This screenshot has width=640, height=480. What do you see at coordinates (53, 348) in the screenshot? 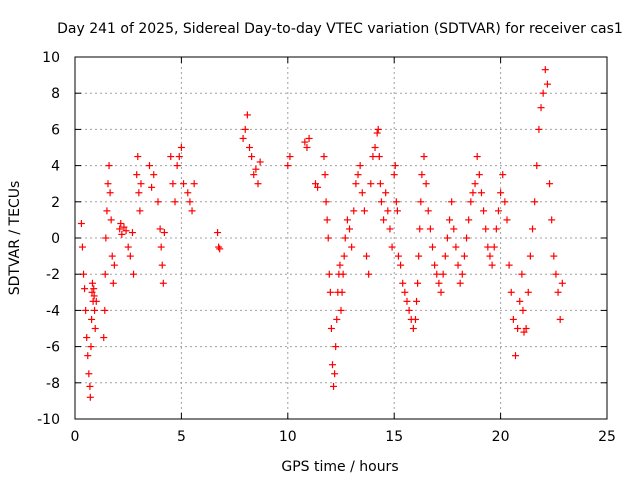
I see `y-tick-label: -6` at bounding box center [53, 348].